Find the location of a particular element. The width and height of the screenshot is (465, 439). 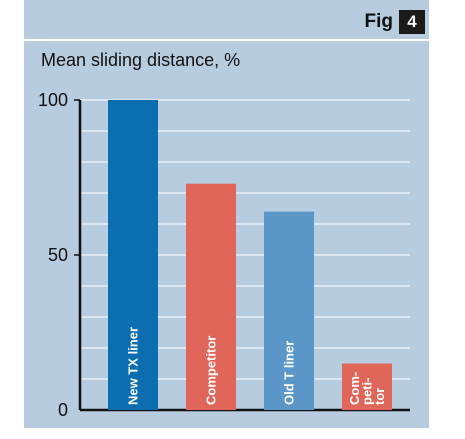

bar-label-line: Com- is located at coordinates (354, 388).